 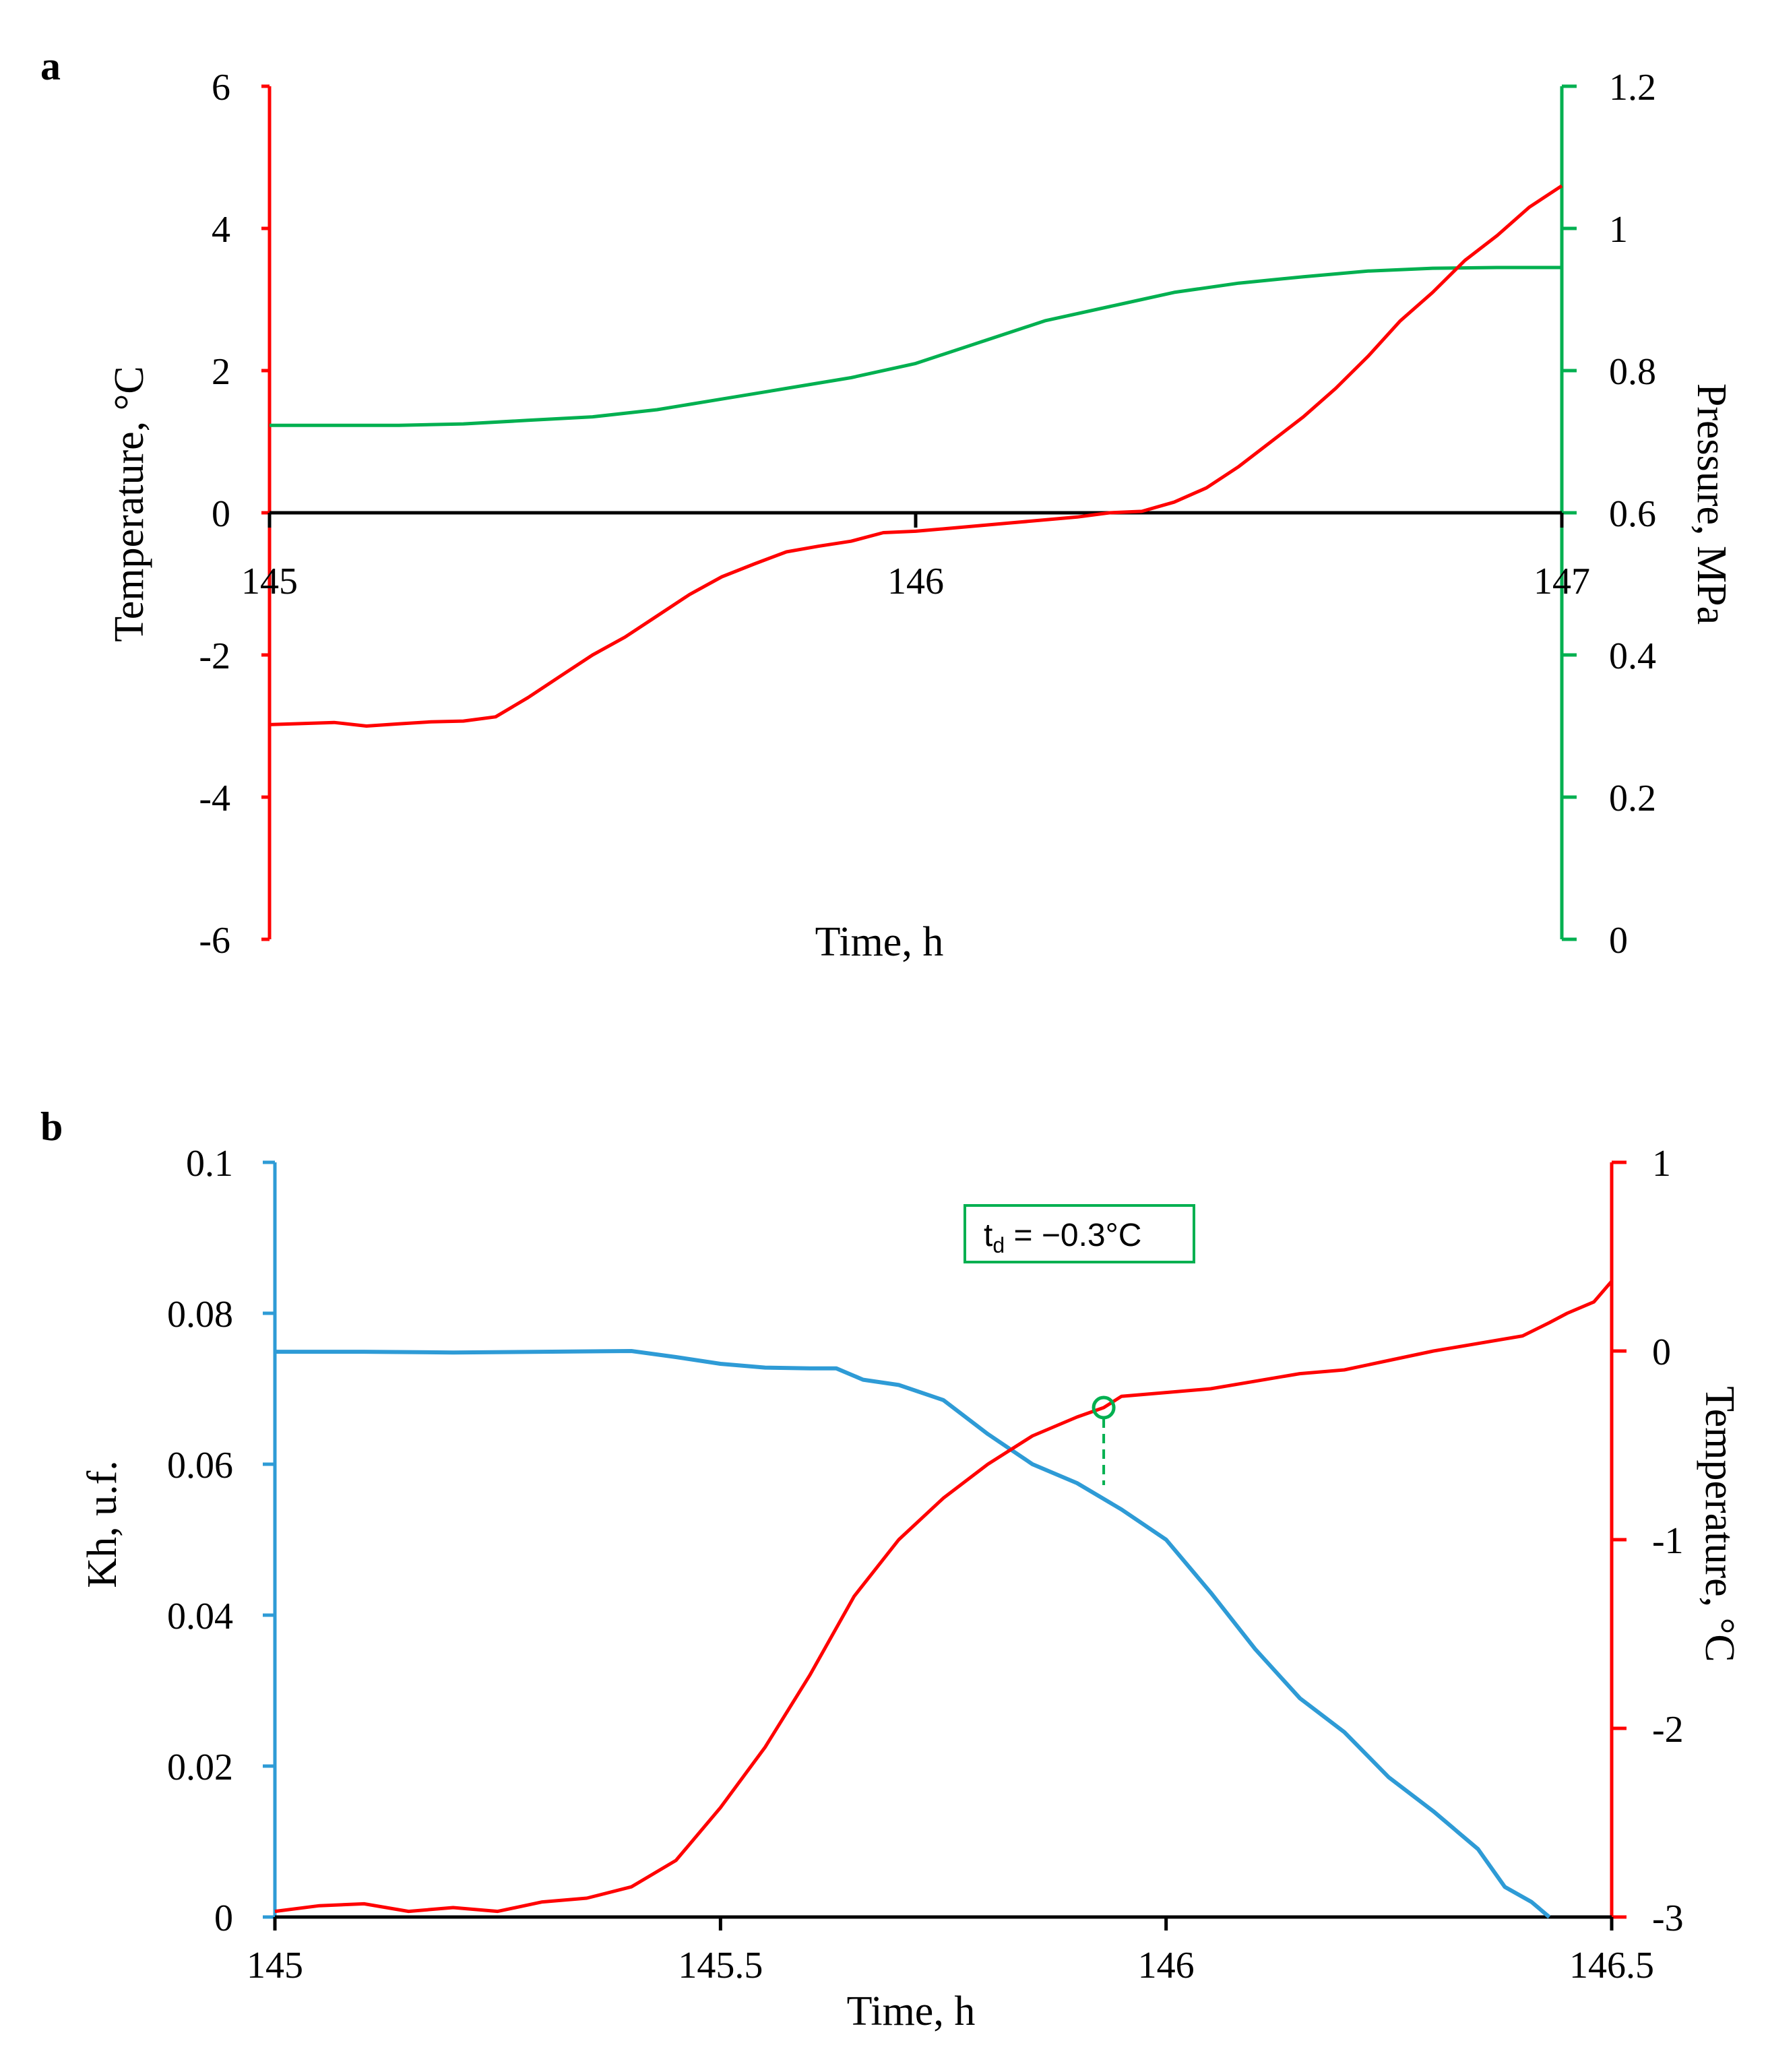 What do you see at coordinates (1632, 514) in the screenshot?
I see `panel-a-right-tick-label: 0.6` at bounding box center [1632, 514].